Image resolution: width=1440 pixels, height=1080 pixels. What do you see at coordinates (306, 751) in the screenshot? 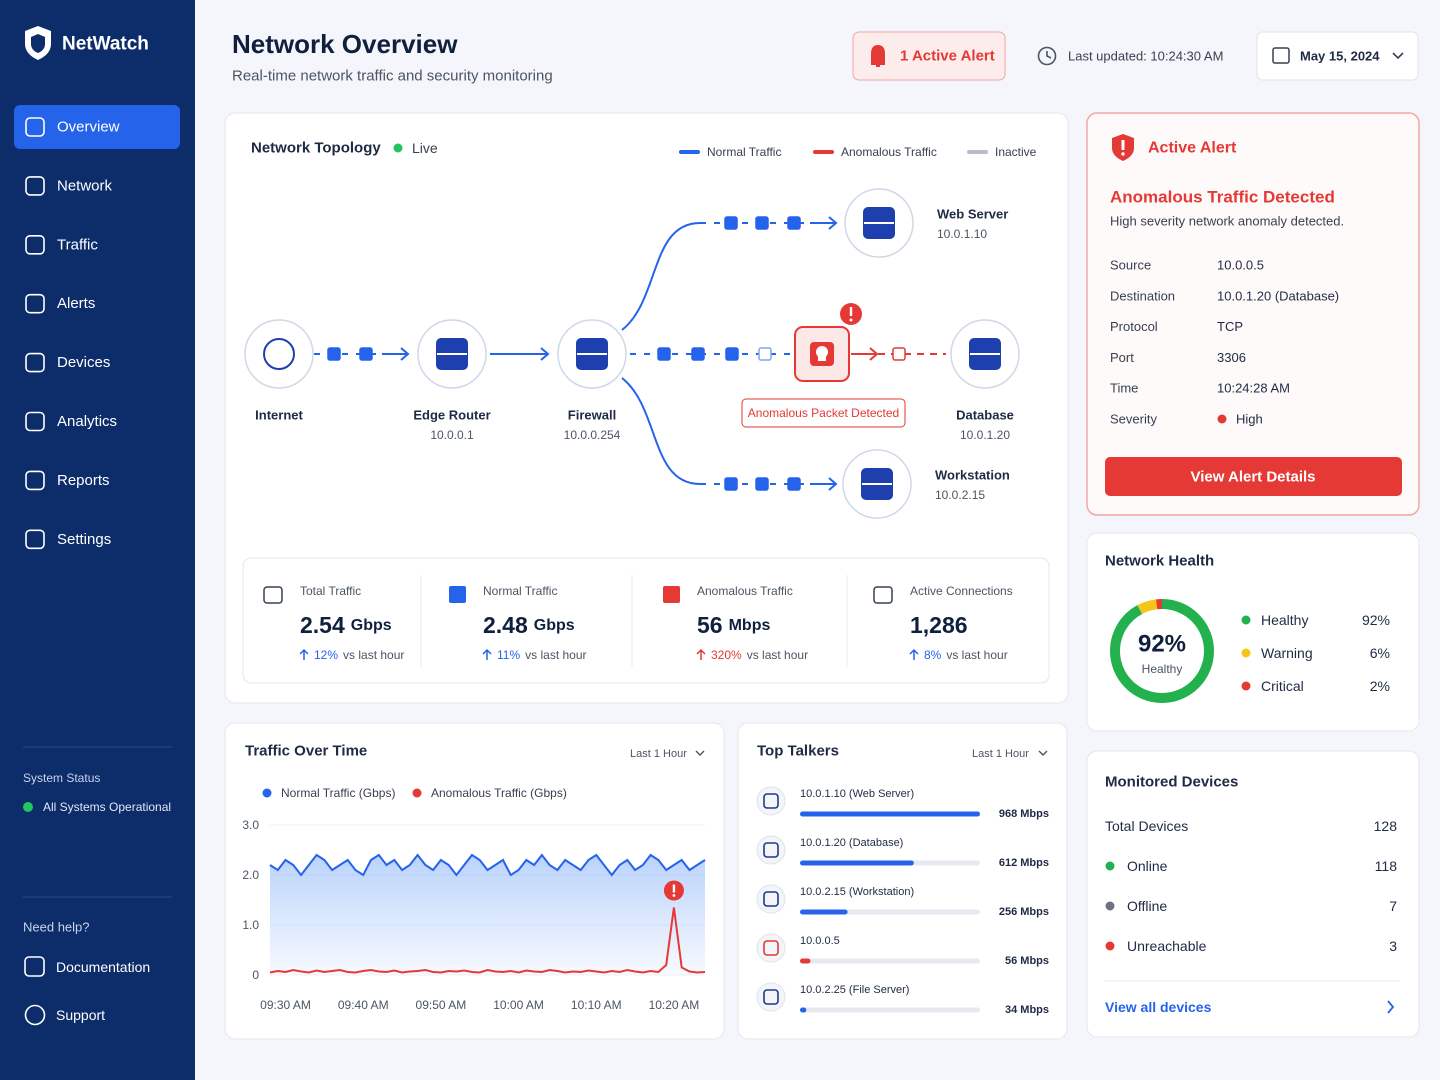
I see `card-title: Traffic Over Time` at bounding box center [306, 751].